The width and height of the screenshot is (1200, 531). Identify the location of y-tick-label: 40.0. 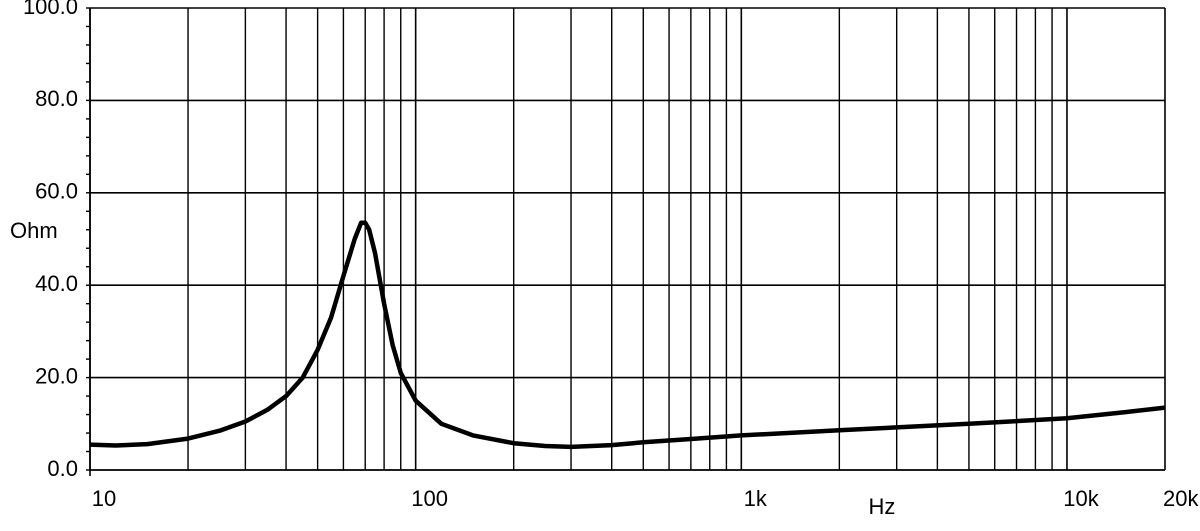
(56, 283).